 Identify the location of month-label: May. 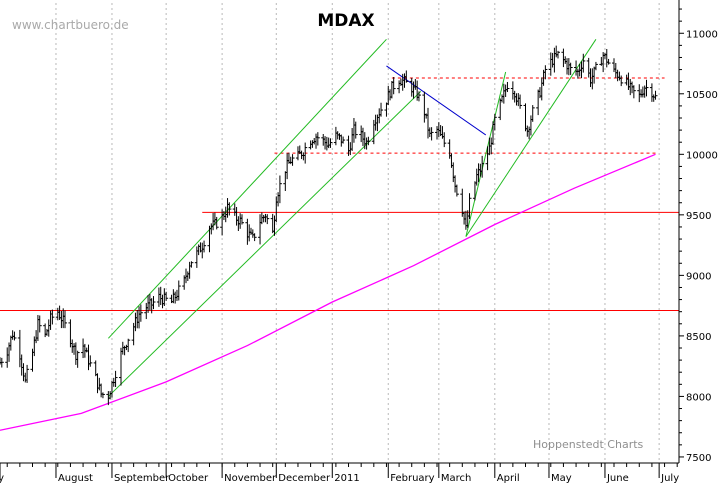
(561, 478).